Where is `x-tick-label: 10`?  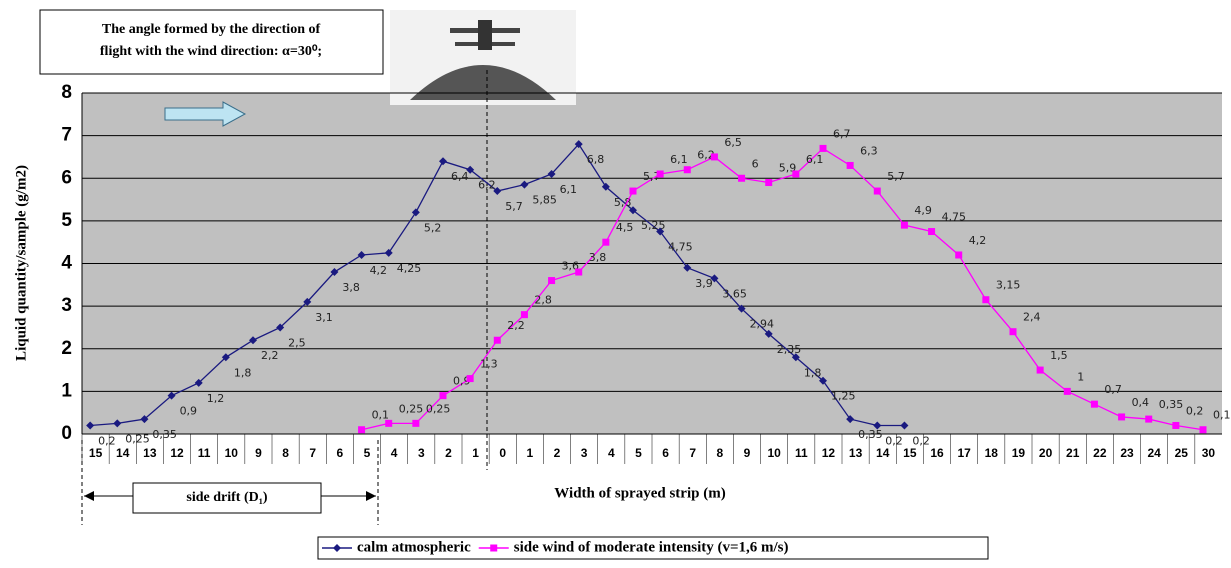
x-tick-label: 10 is located at coordinates (774, 453).